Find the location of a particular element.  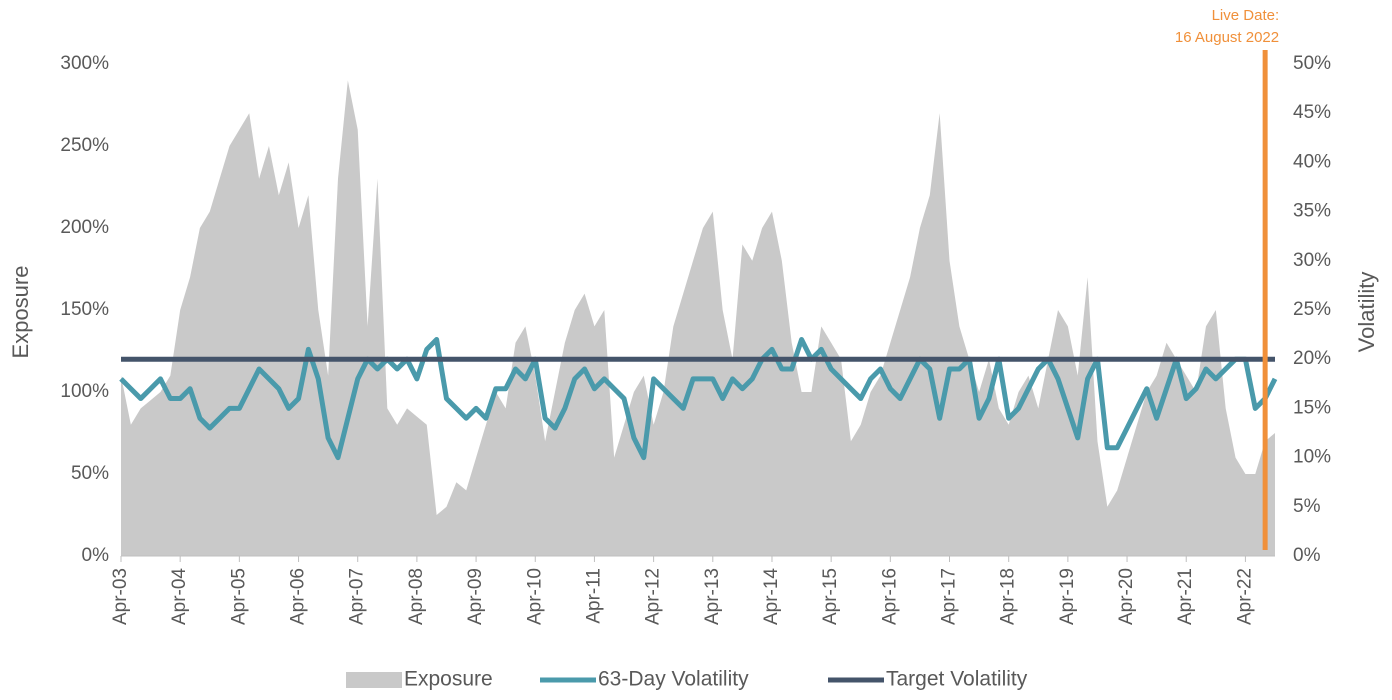

x-tick-label: Apr-07 is located at coordinates (357, 596).